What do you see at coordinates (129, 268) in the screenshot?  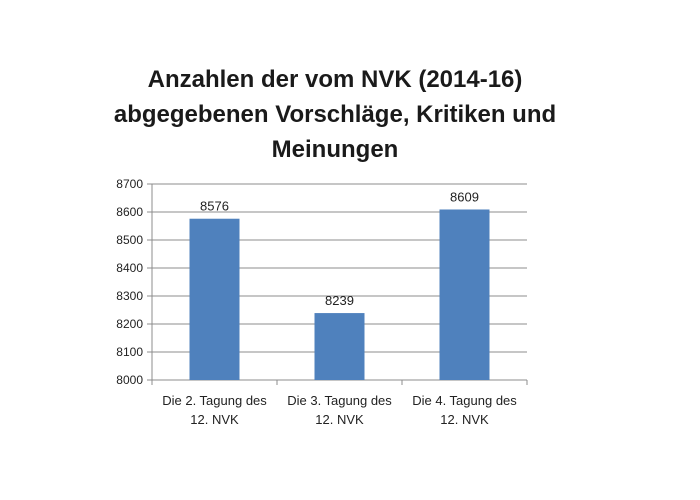 I see `y-tick-label: 8400` at bounding box center [129, 268].